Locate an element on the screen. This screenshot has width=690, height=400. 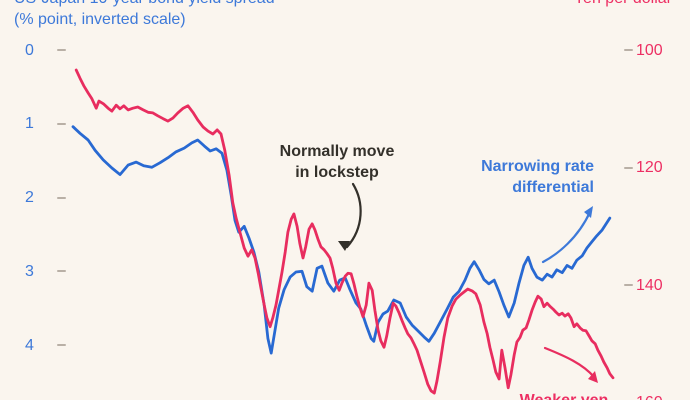
left-tick-label: 1 is located at coordinates (29, 124).